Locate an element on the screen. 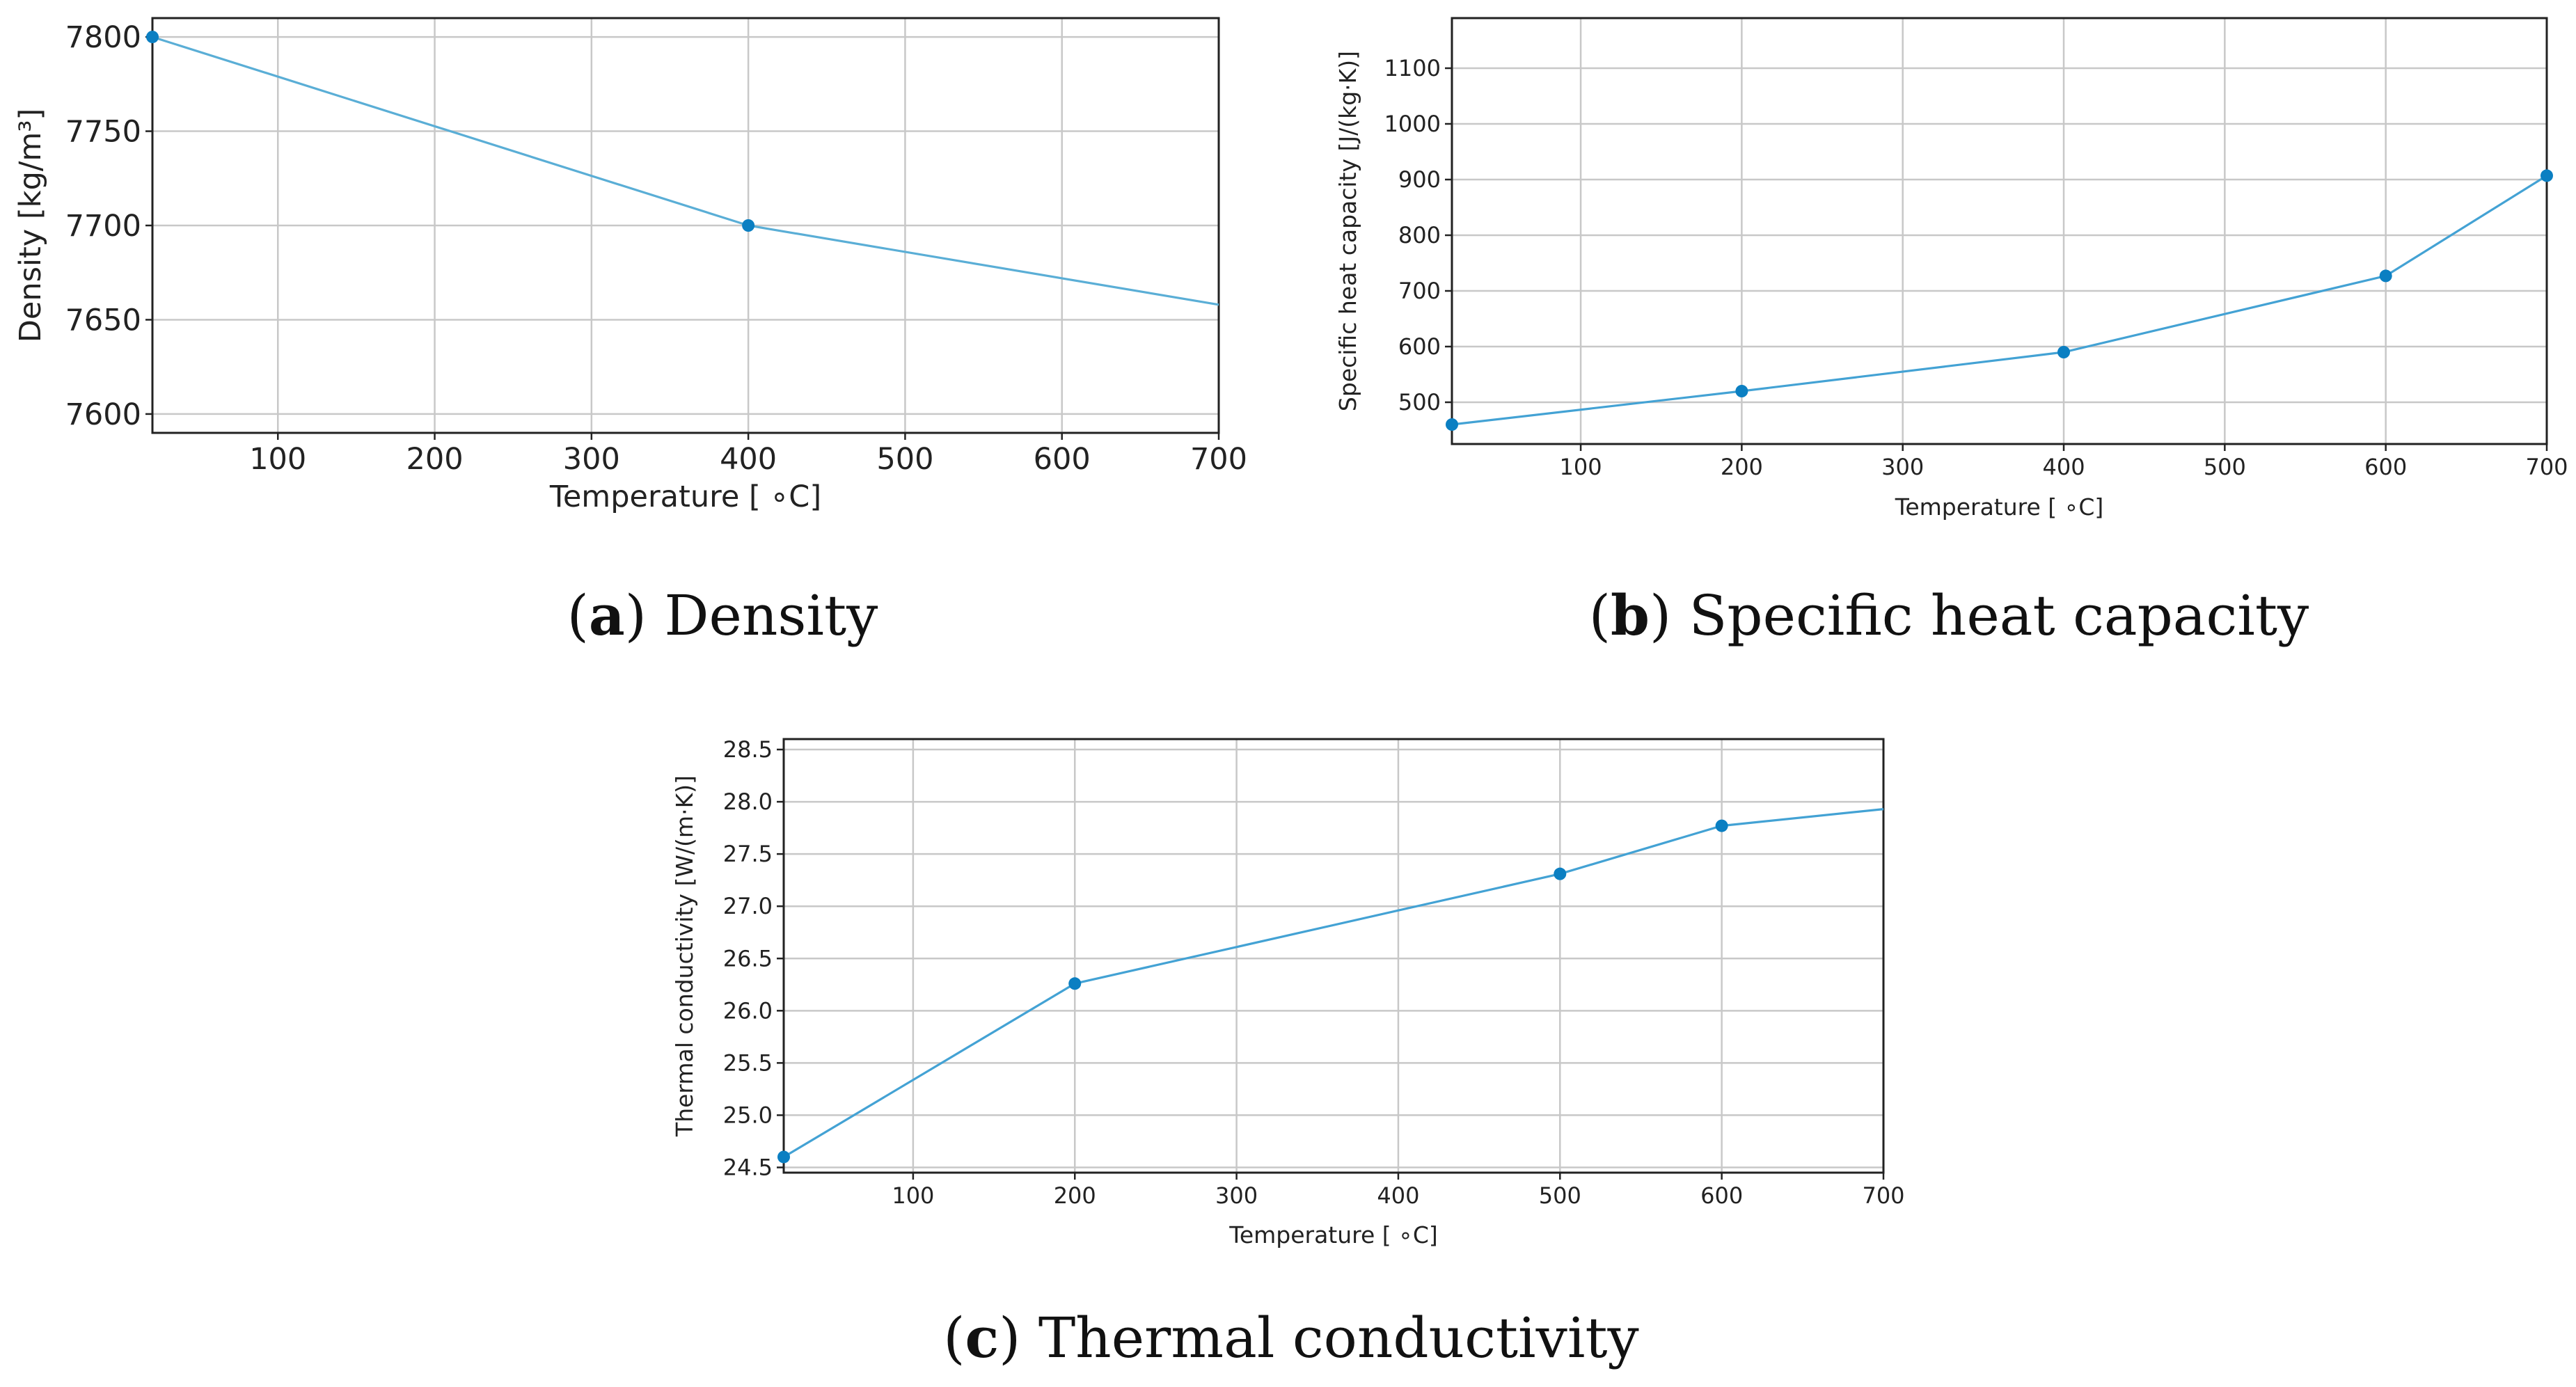 The image size is (2576, 1387). thermal-conductivity-grid is located at coordinates (1334, 956).